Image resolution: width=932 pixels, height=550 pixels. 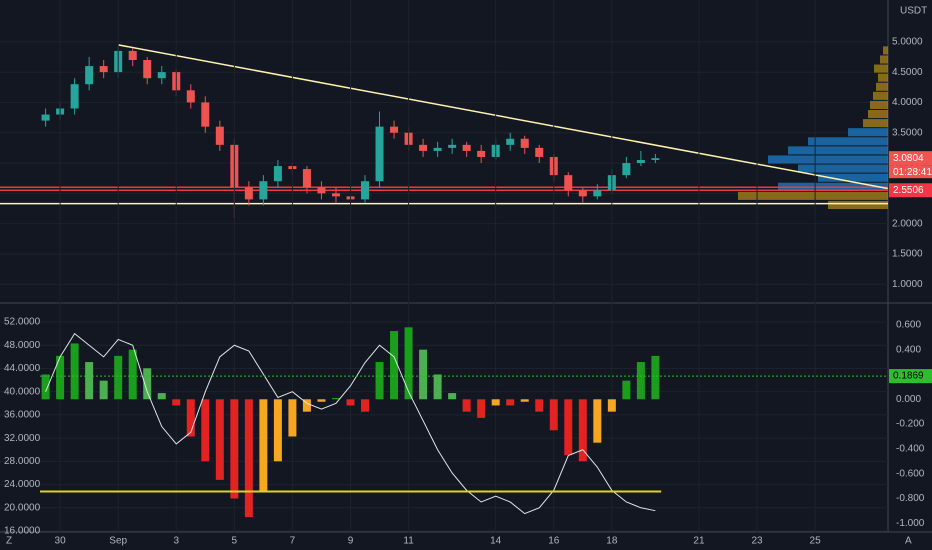 What do you see at coordinates (907, 223) in the screenshot?
I see `y-tick-label: 2.0000` at bounding box center [907, 223].